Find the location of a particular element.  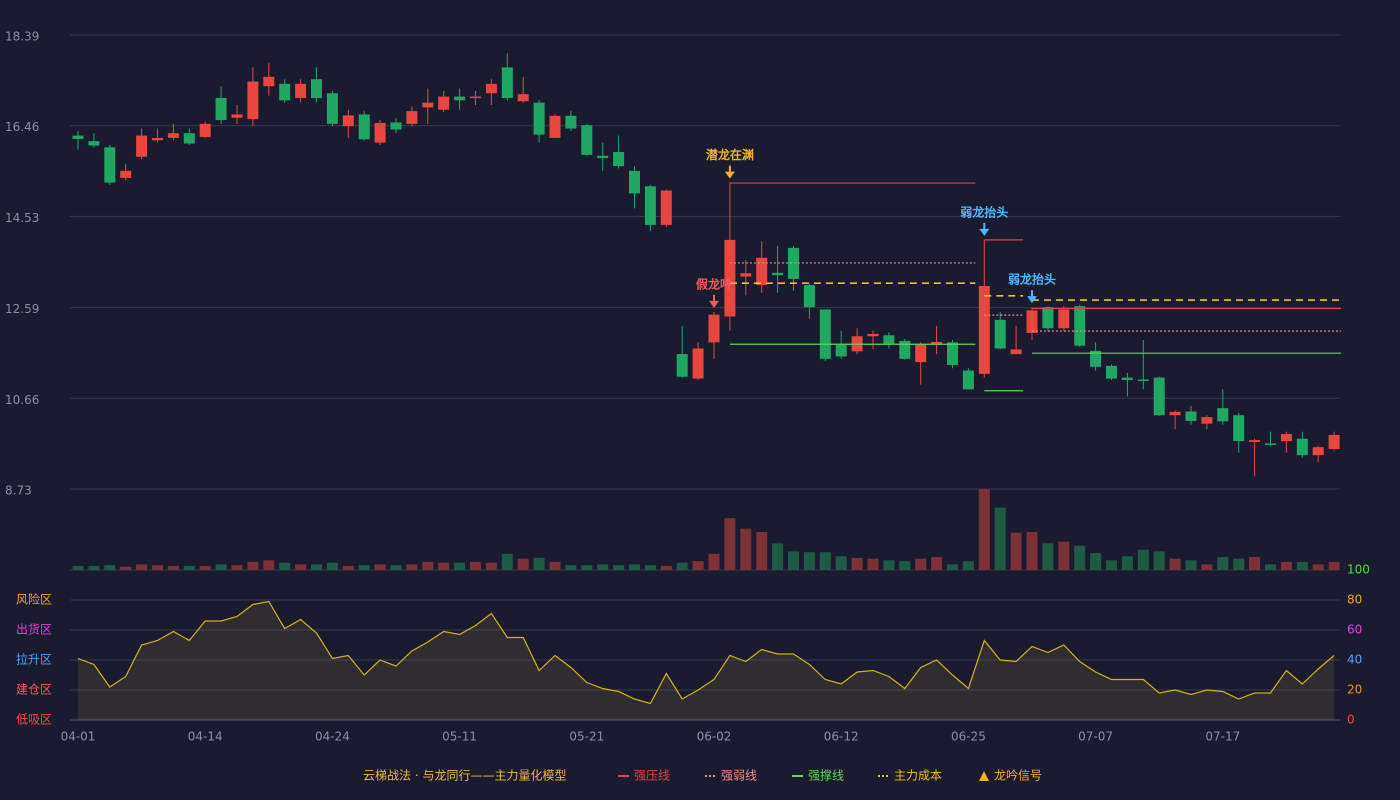

legend-label: 强撑线 is located at coordinates (826, 775).